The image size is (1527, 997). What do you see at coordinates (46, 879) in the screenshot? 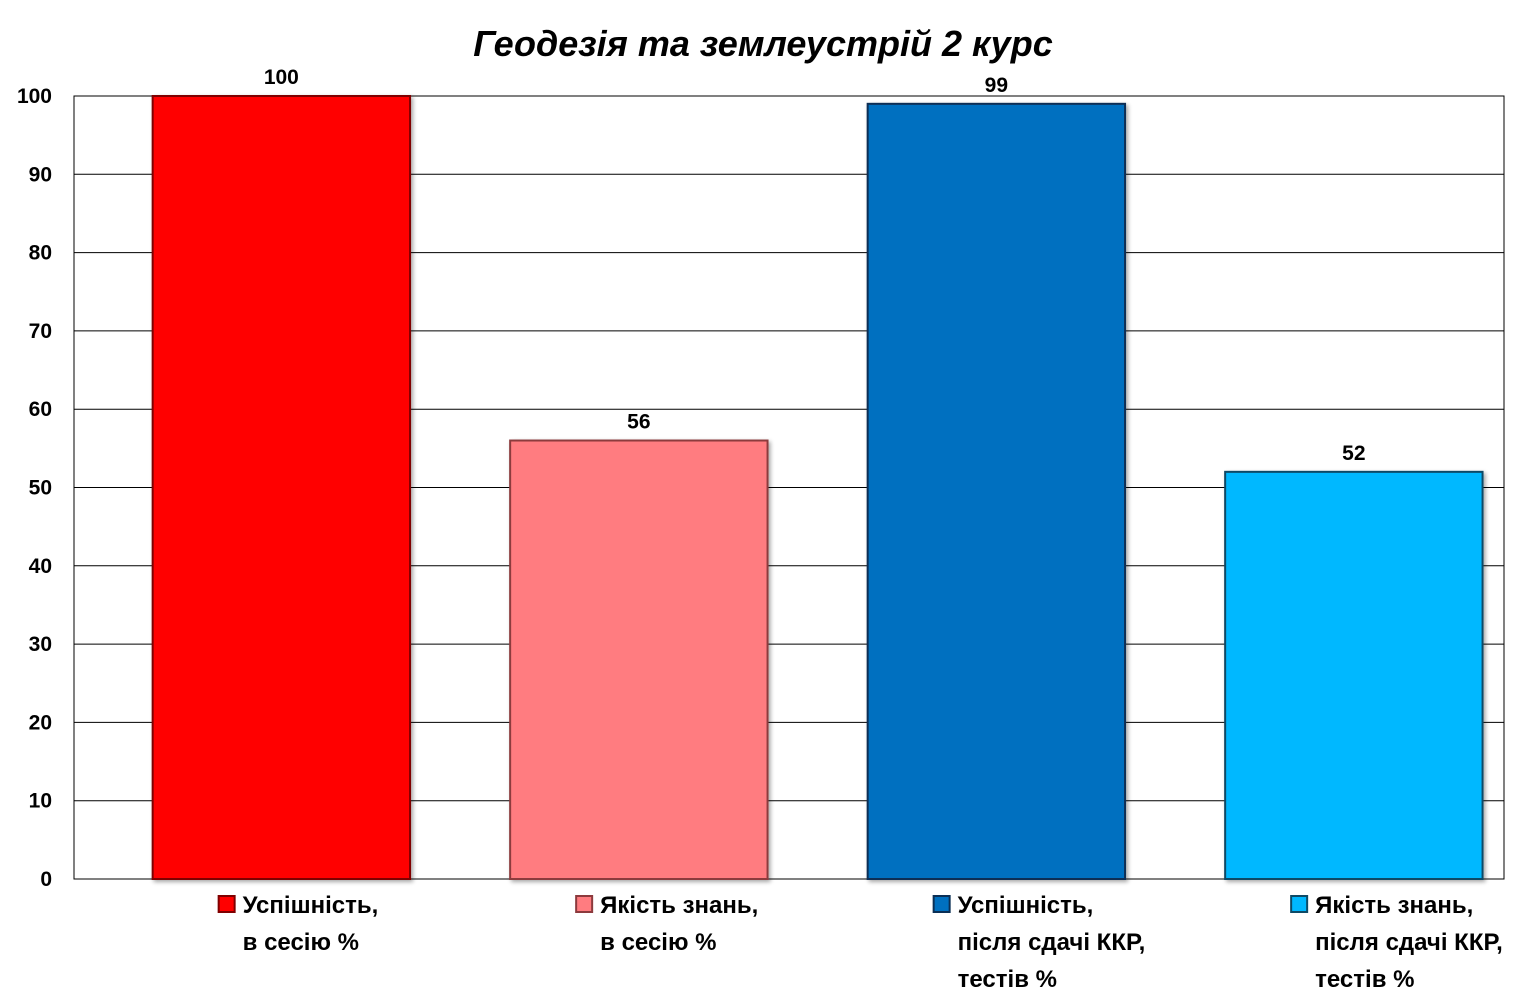
I see `y-tick-label: 0` at bounding box center [46, 879].